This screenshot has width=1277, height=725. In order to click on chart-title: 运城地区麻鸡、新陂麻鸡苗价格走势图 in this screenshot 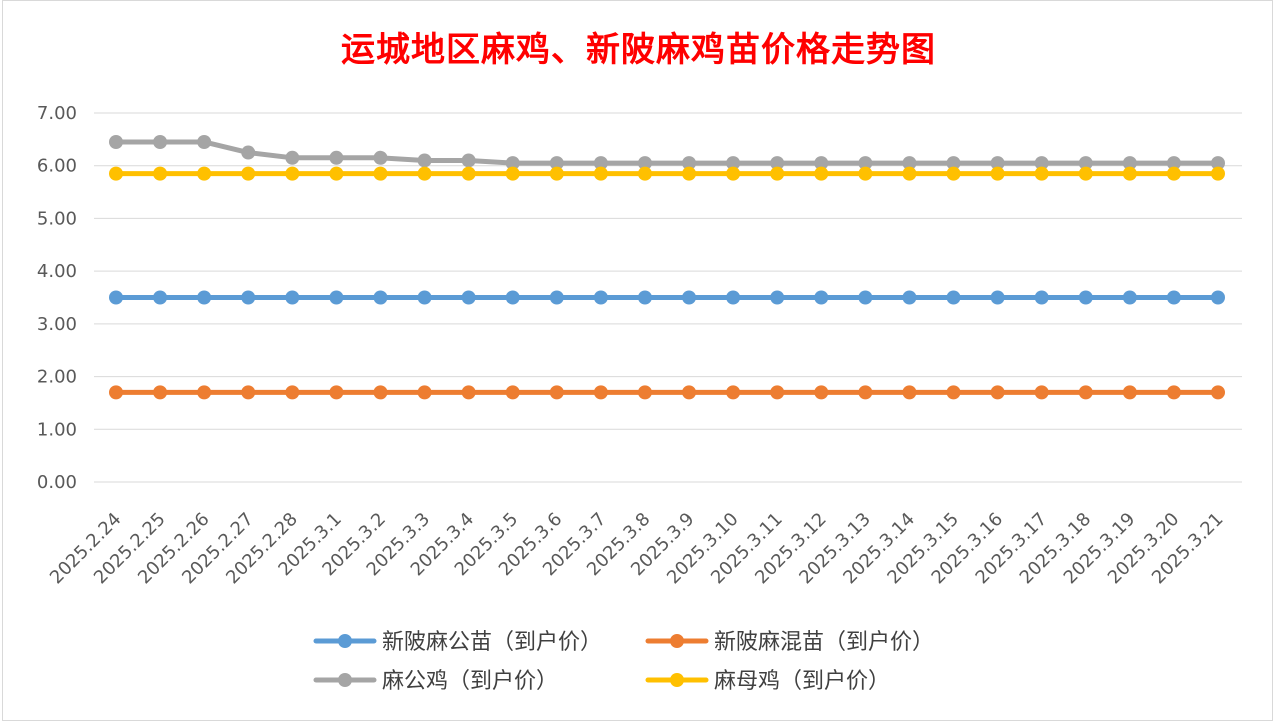, I will do `click(638, 50)`.